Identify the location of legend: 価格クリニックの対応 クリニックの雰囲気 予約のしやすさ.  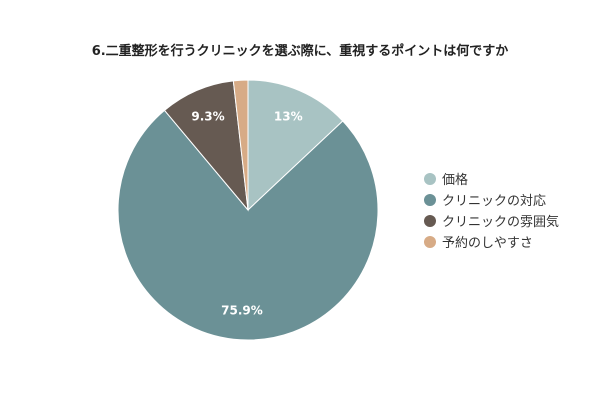
(491, 210).